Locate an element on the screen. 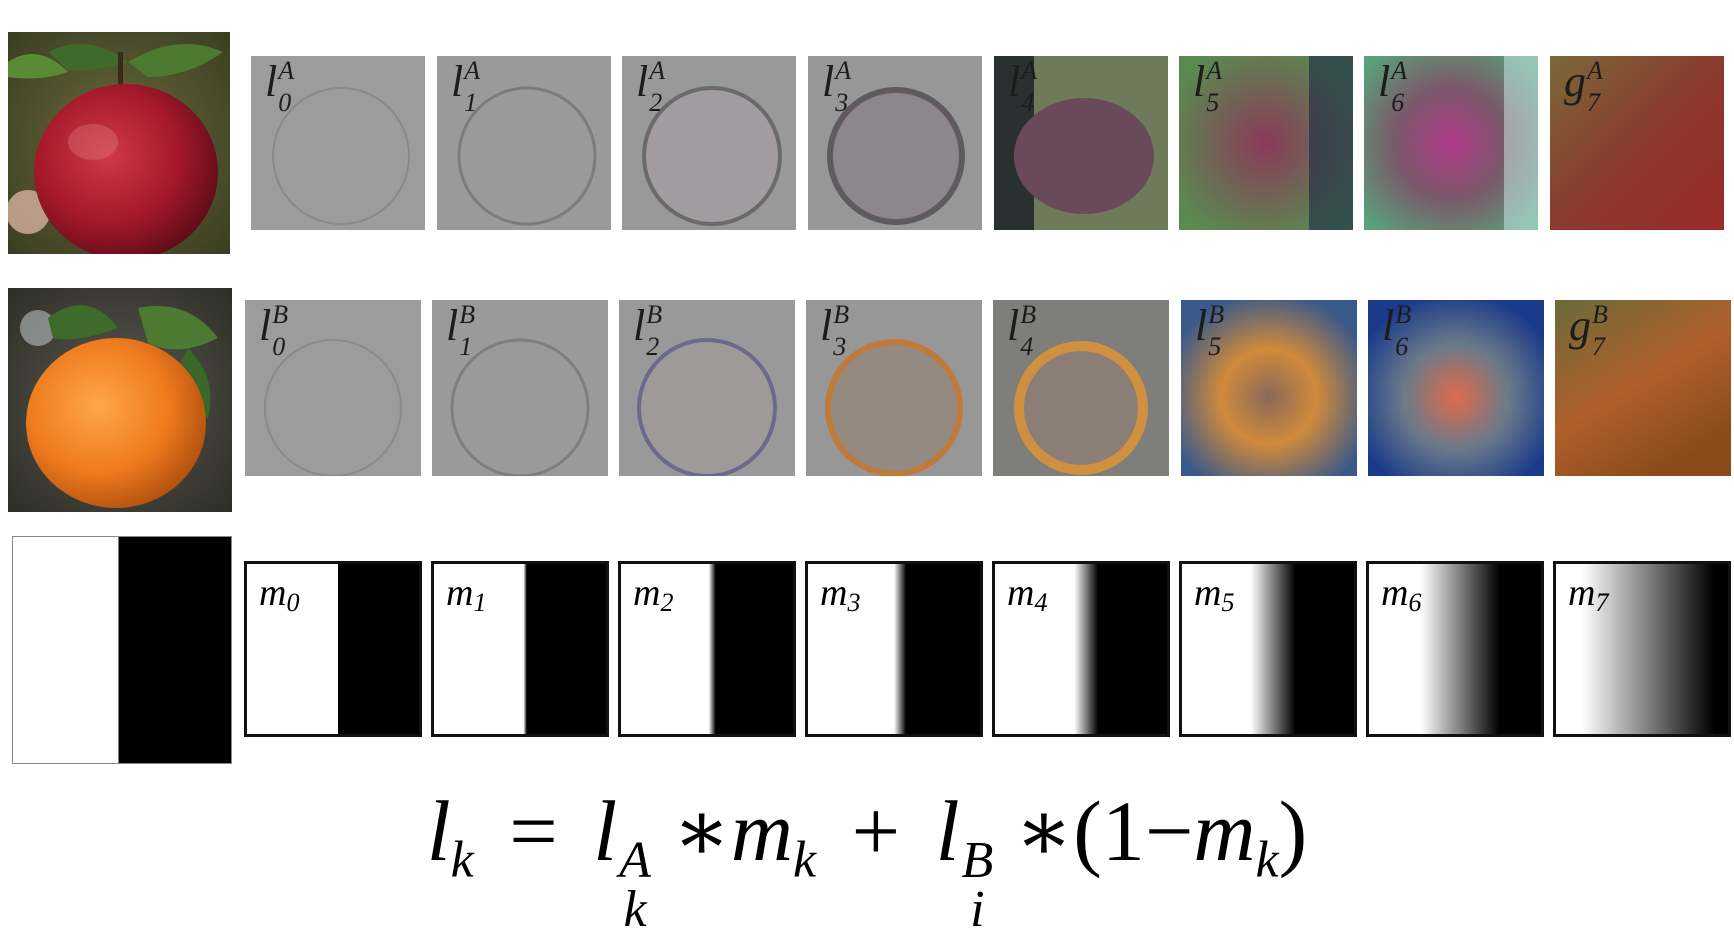 The width and height of the screenshot is (1734, 938). formula-plus: + is located at coordinates (876, 831).